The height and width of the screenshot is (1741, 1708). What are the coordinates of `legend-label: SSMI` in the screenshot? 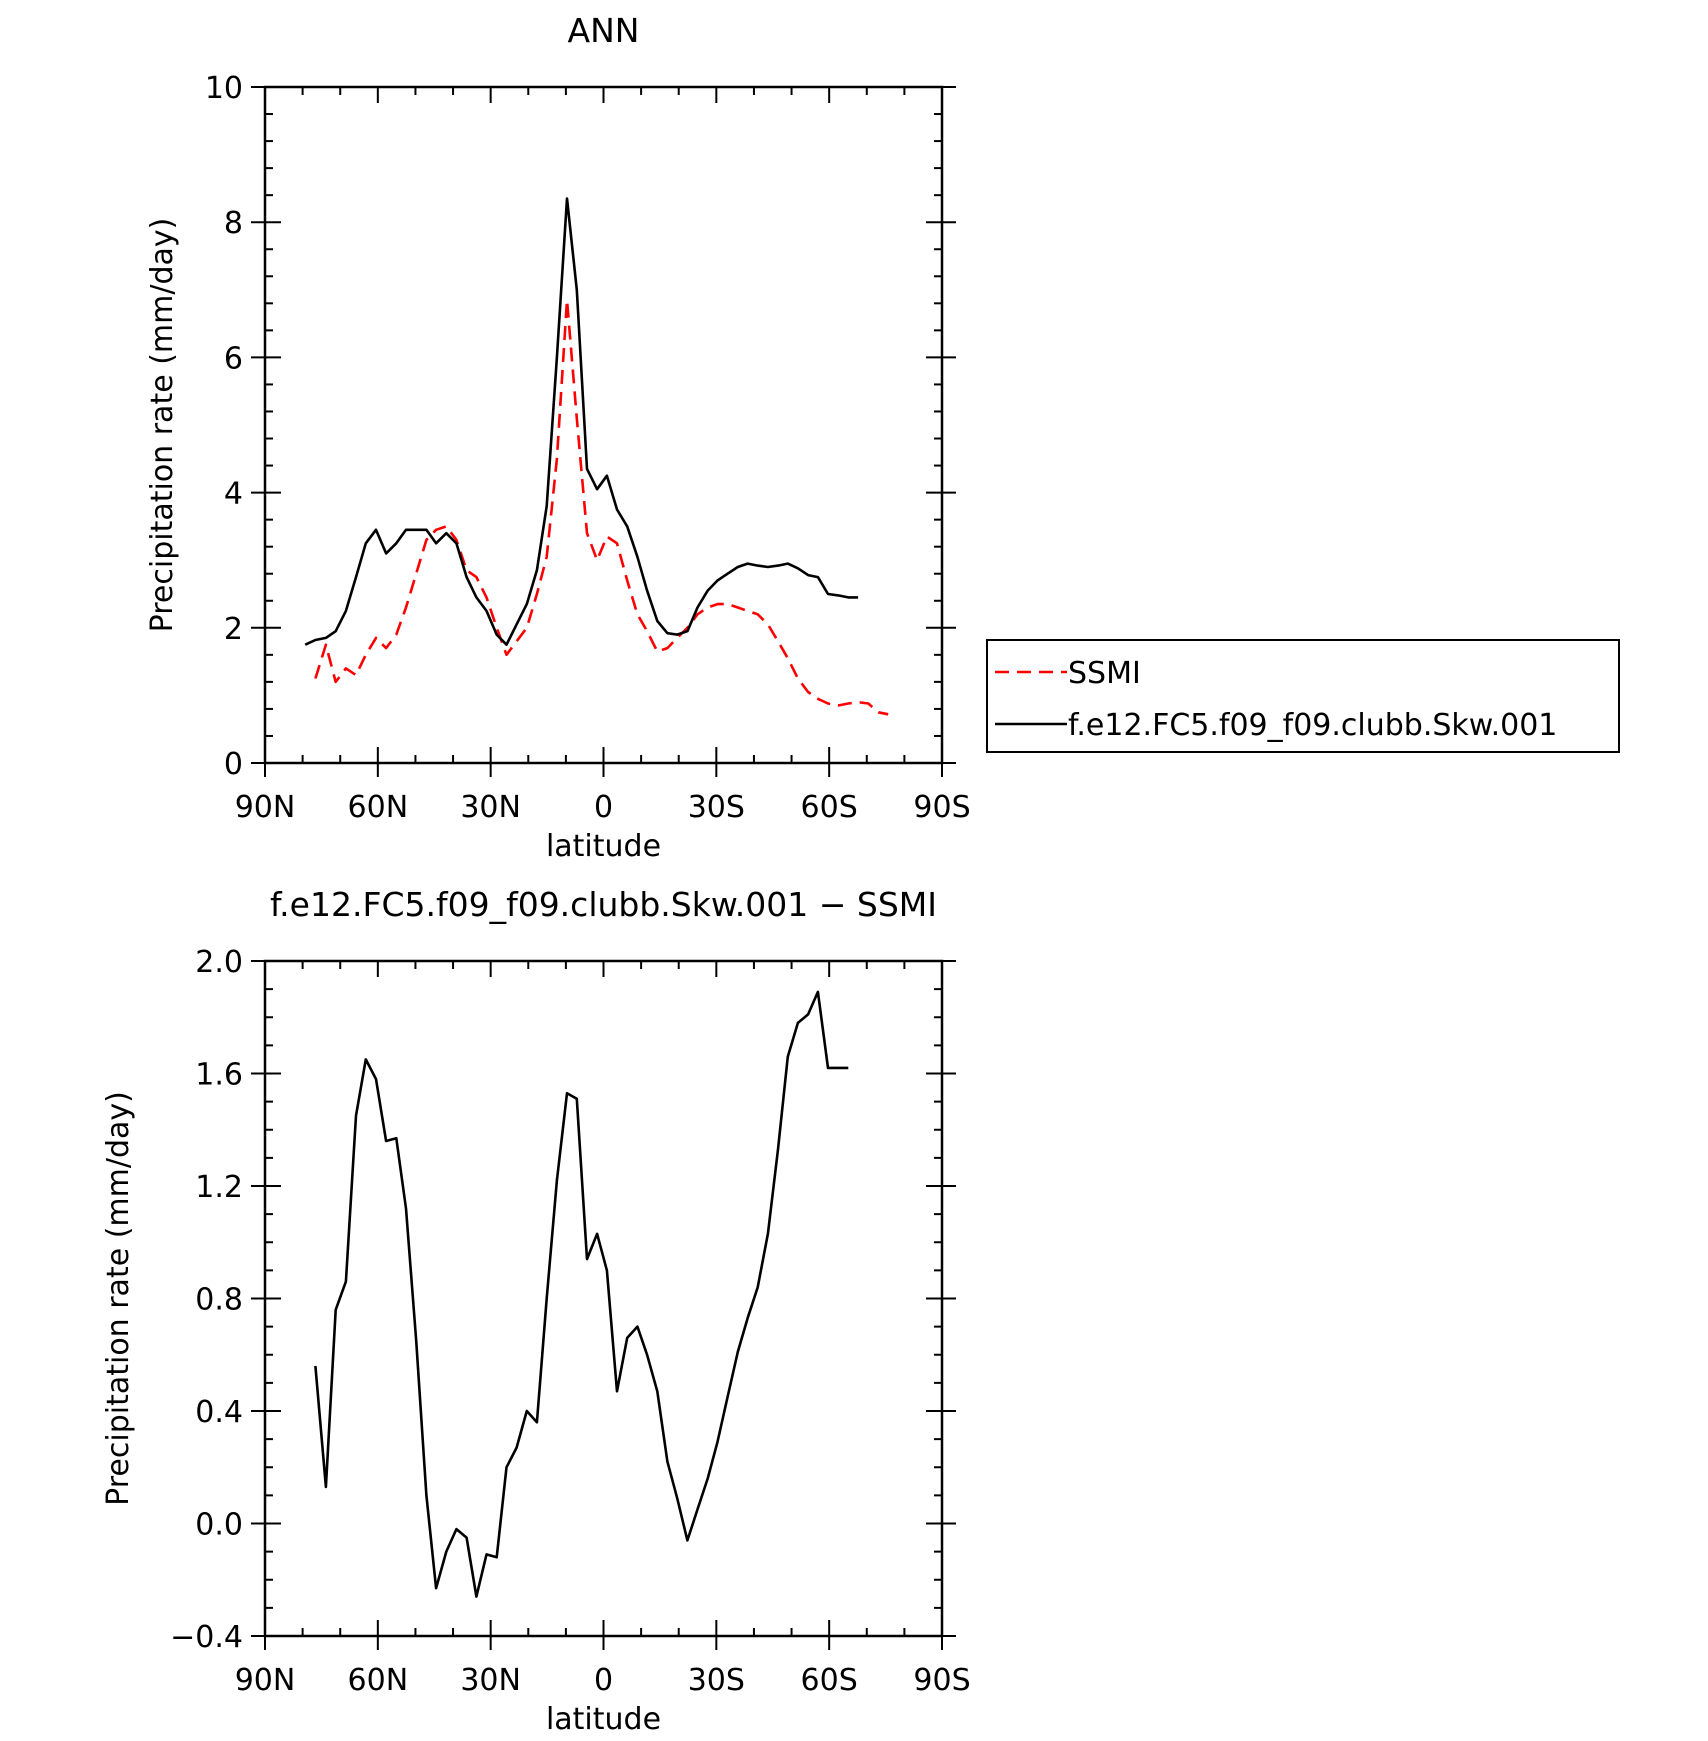 It's located at (1104, 673).